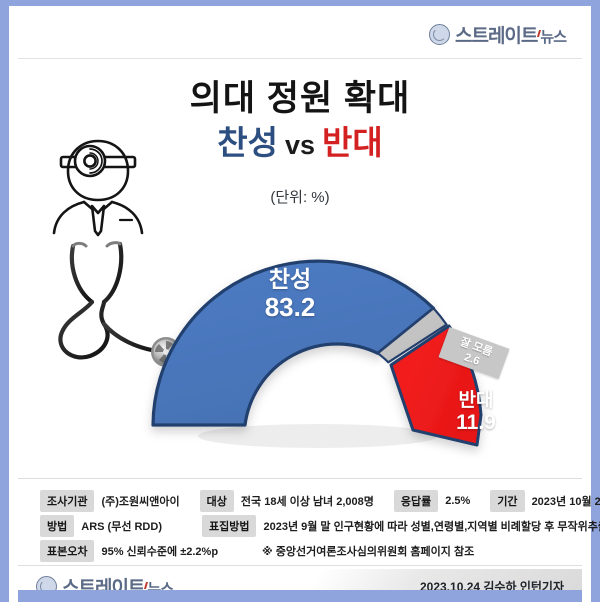  I want to click on value-response-rate: 2.5%, so click(458, 500).